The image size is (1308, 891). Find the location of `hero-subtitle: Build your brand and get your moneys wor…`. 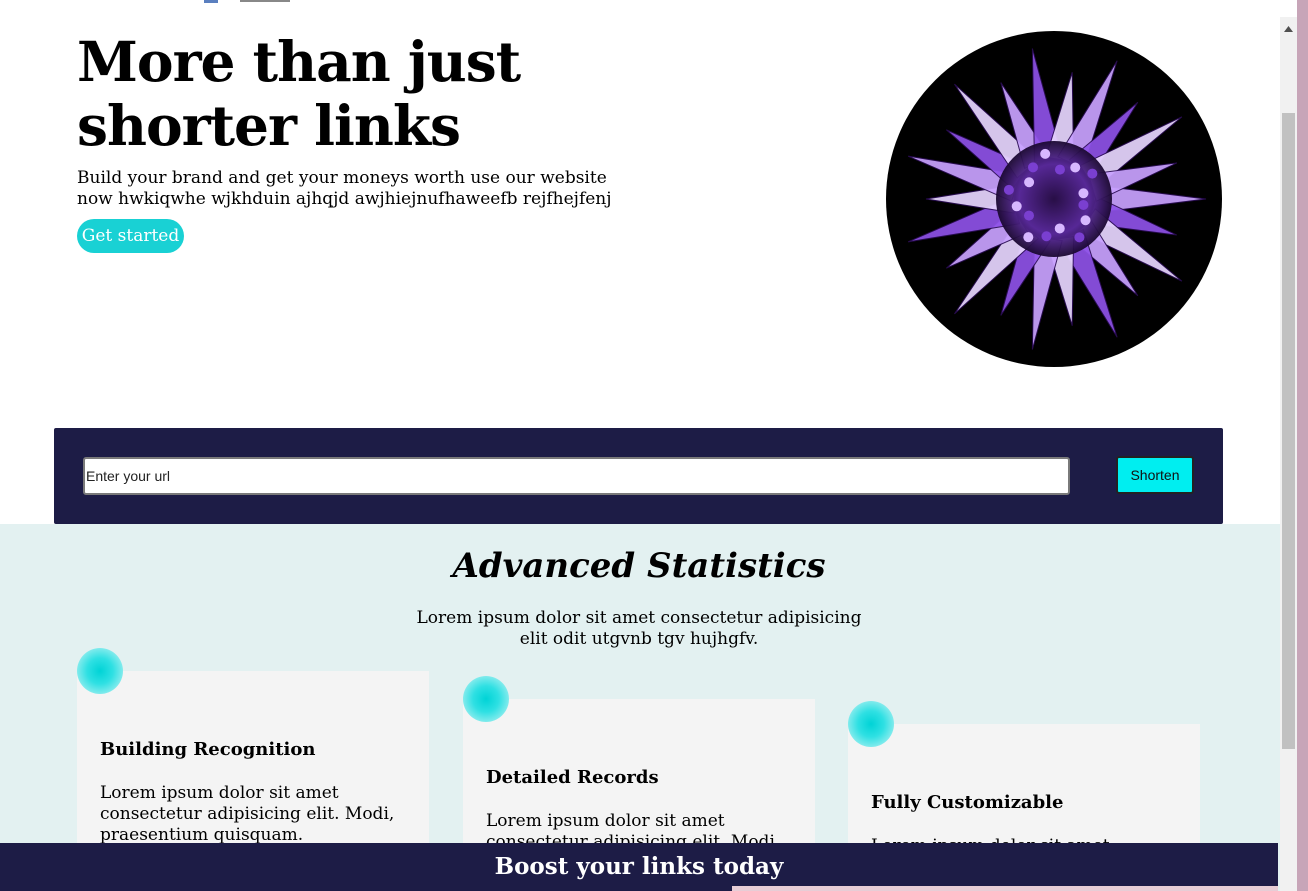

hero-subtitle: Build your brand and get your moneys wor… is located at coordinates (344, 188).